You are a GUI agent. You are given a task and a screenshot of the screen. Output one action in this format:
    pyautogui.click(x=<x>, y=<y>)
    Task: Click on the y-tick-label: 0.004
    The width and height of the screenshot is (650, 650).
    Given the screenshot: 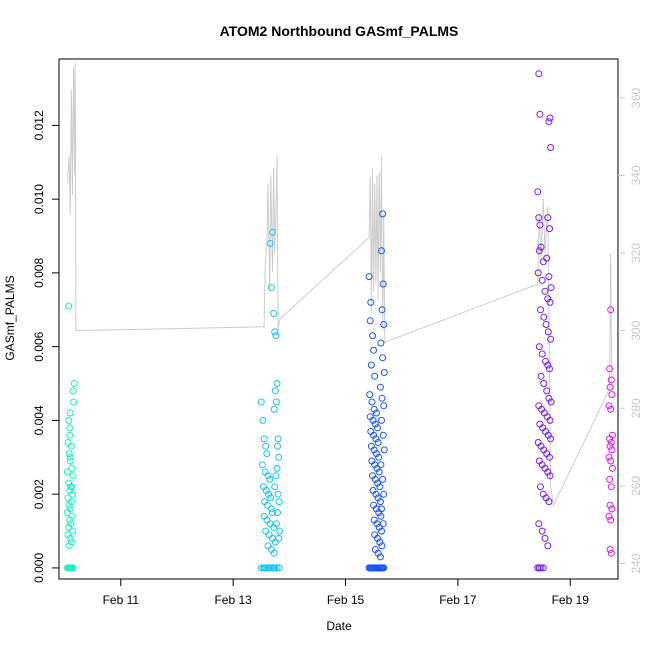 What is the action you would take?
    pyautogui.click(x=39, y=420)
    